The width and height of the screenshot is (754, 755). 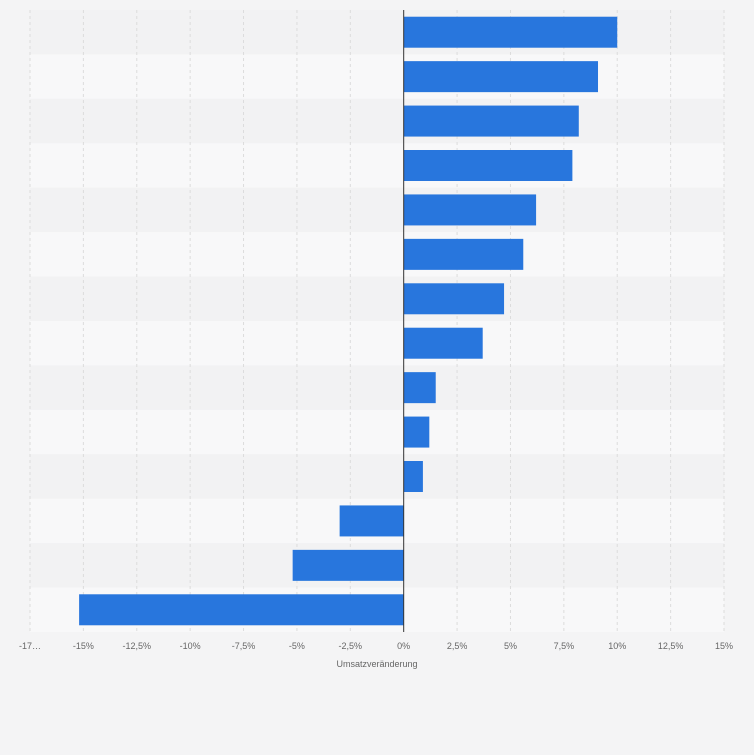 What do you see at coordinates (510, 646) in the screenshot?
I see `x-tick-label: 5%` at bounding box center [510, 646].